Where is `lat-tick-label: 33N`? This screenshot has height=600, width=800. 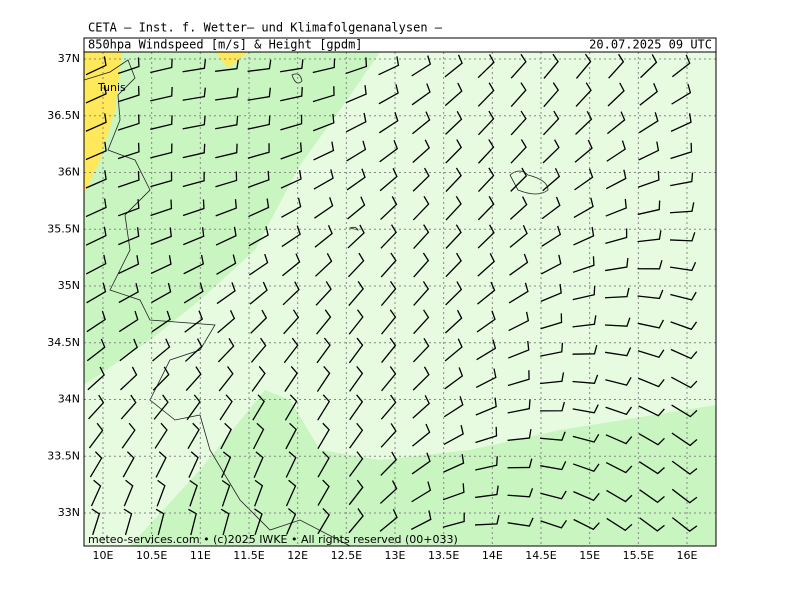 lat-tick-label: 33N is located at coordinates (69, 512).